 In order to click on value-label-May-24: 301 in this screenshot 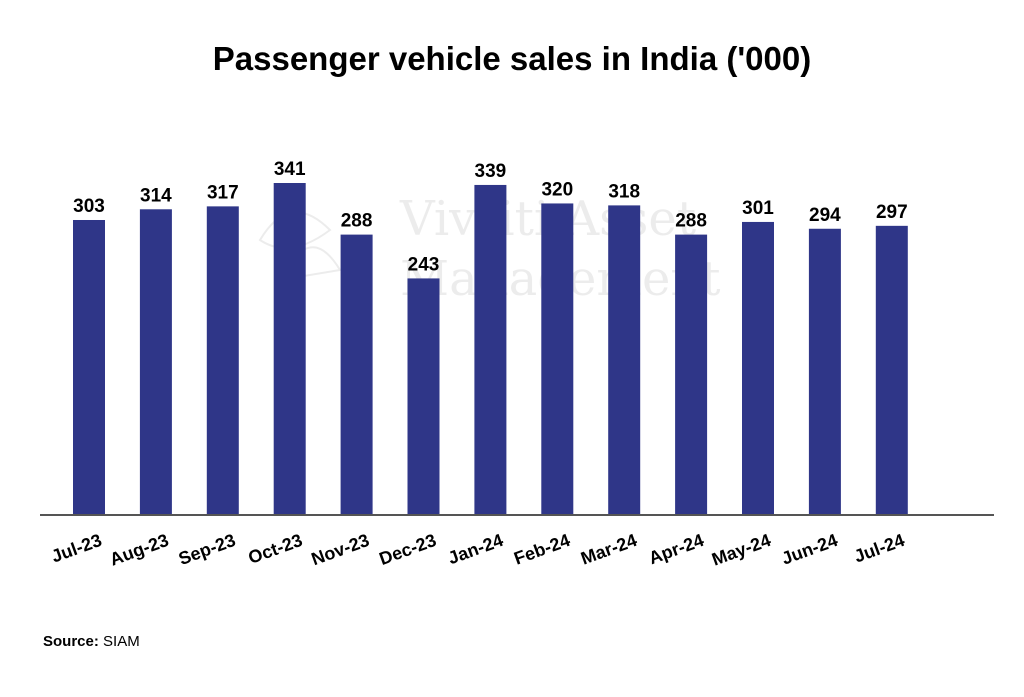, I will do `click(758, 208)`.